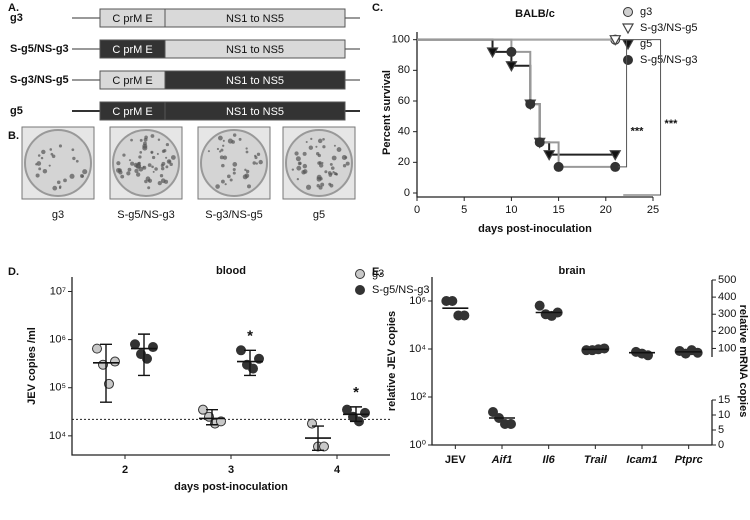 The image size is (750, 520). Describe the element at coordinates (230, 366) in the screenshot. I see `axis` at that location.